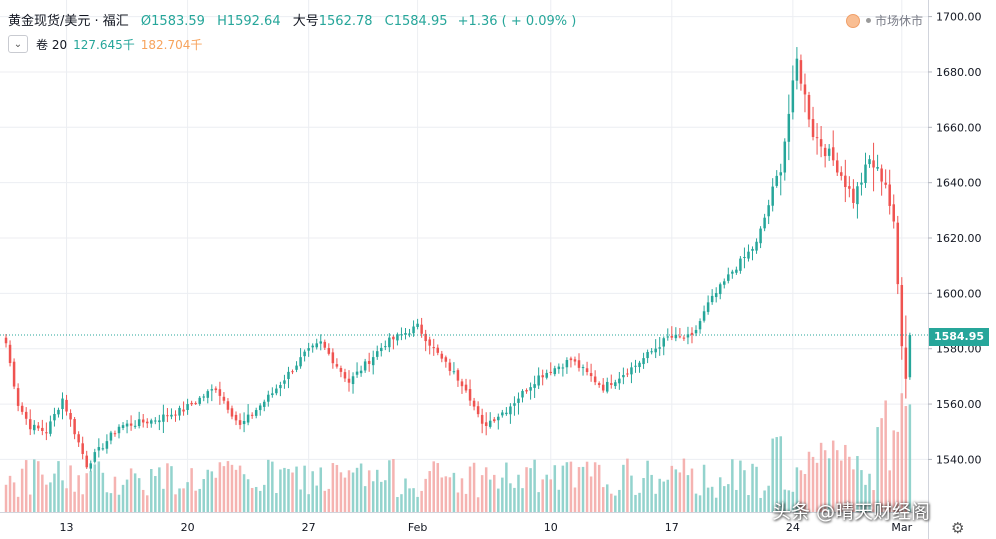  Describe the element at coordinates (851, 512) in the screenshot. I see `watermark: 头条 @晴天财经阁` at that location.